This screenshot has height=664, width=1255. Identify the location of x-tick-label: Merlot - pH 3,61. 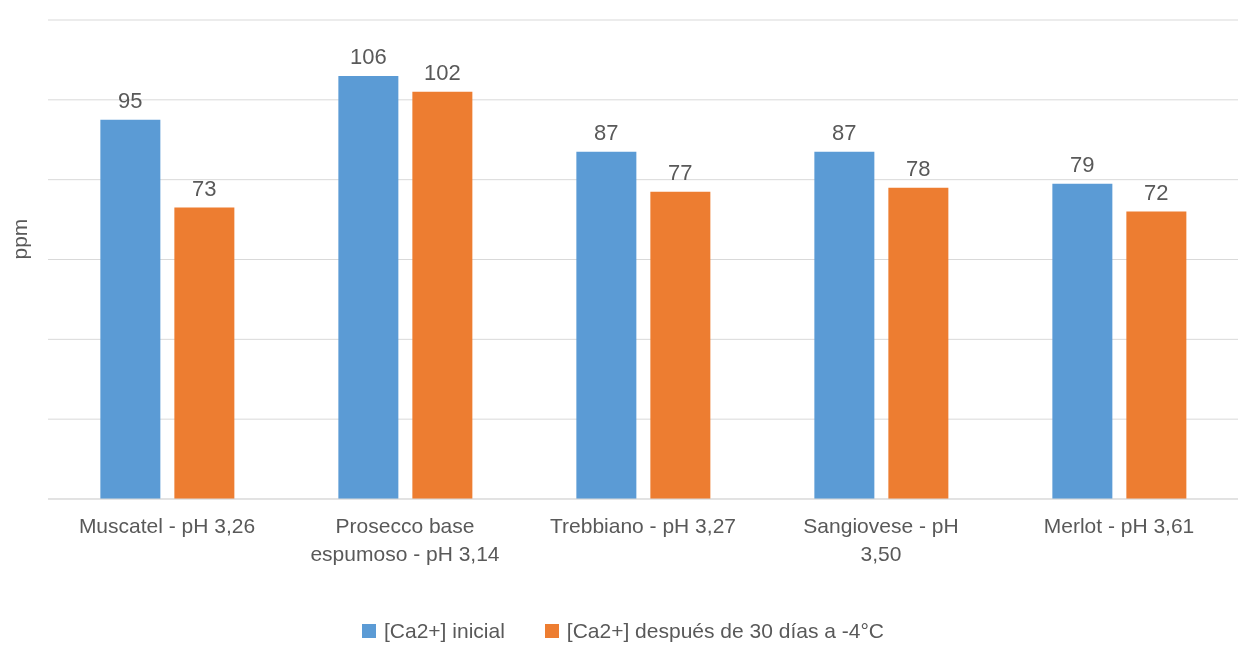
(1119, 525).